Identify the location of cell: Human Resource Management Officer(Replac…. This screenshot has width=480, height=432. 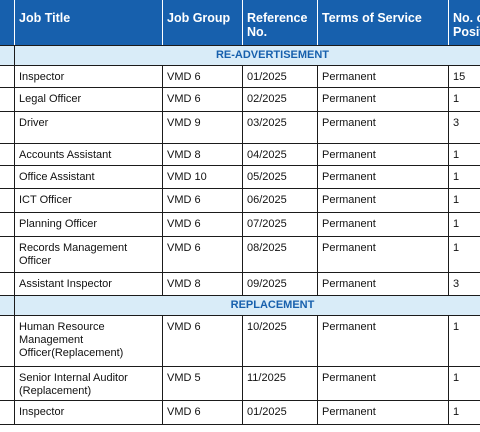
(88, 341).